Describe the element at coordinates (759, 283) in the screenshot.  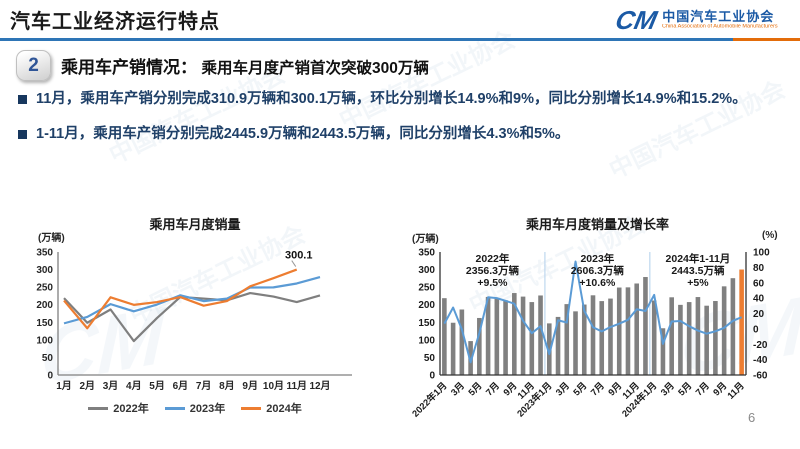
I see `svg-text: 60` at that location.